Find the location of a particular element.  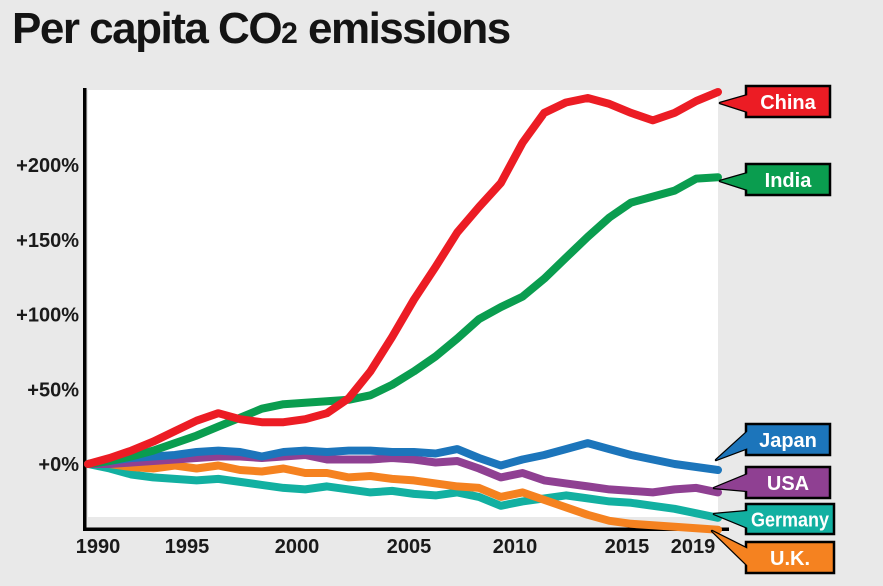

chart-title: Per capita CO2 emissions is located at coordinates (261, 29).